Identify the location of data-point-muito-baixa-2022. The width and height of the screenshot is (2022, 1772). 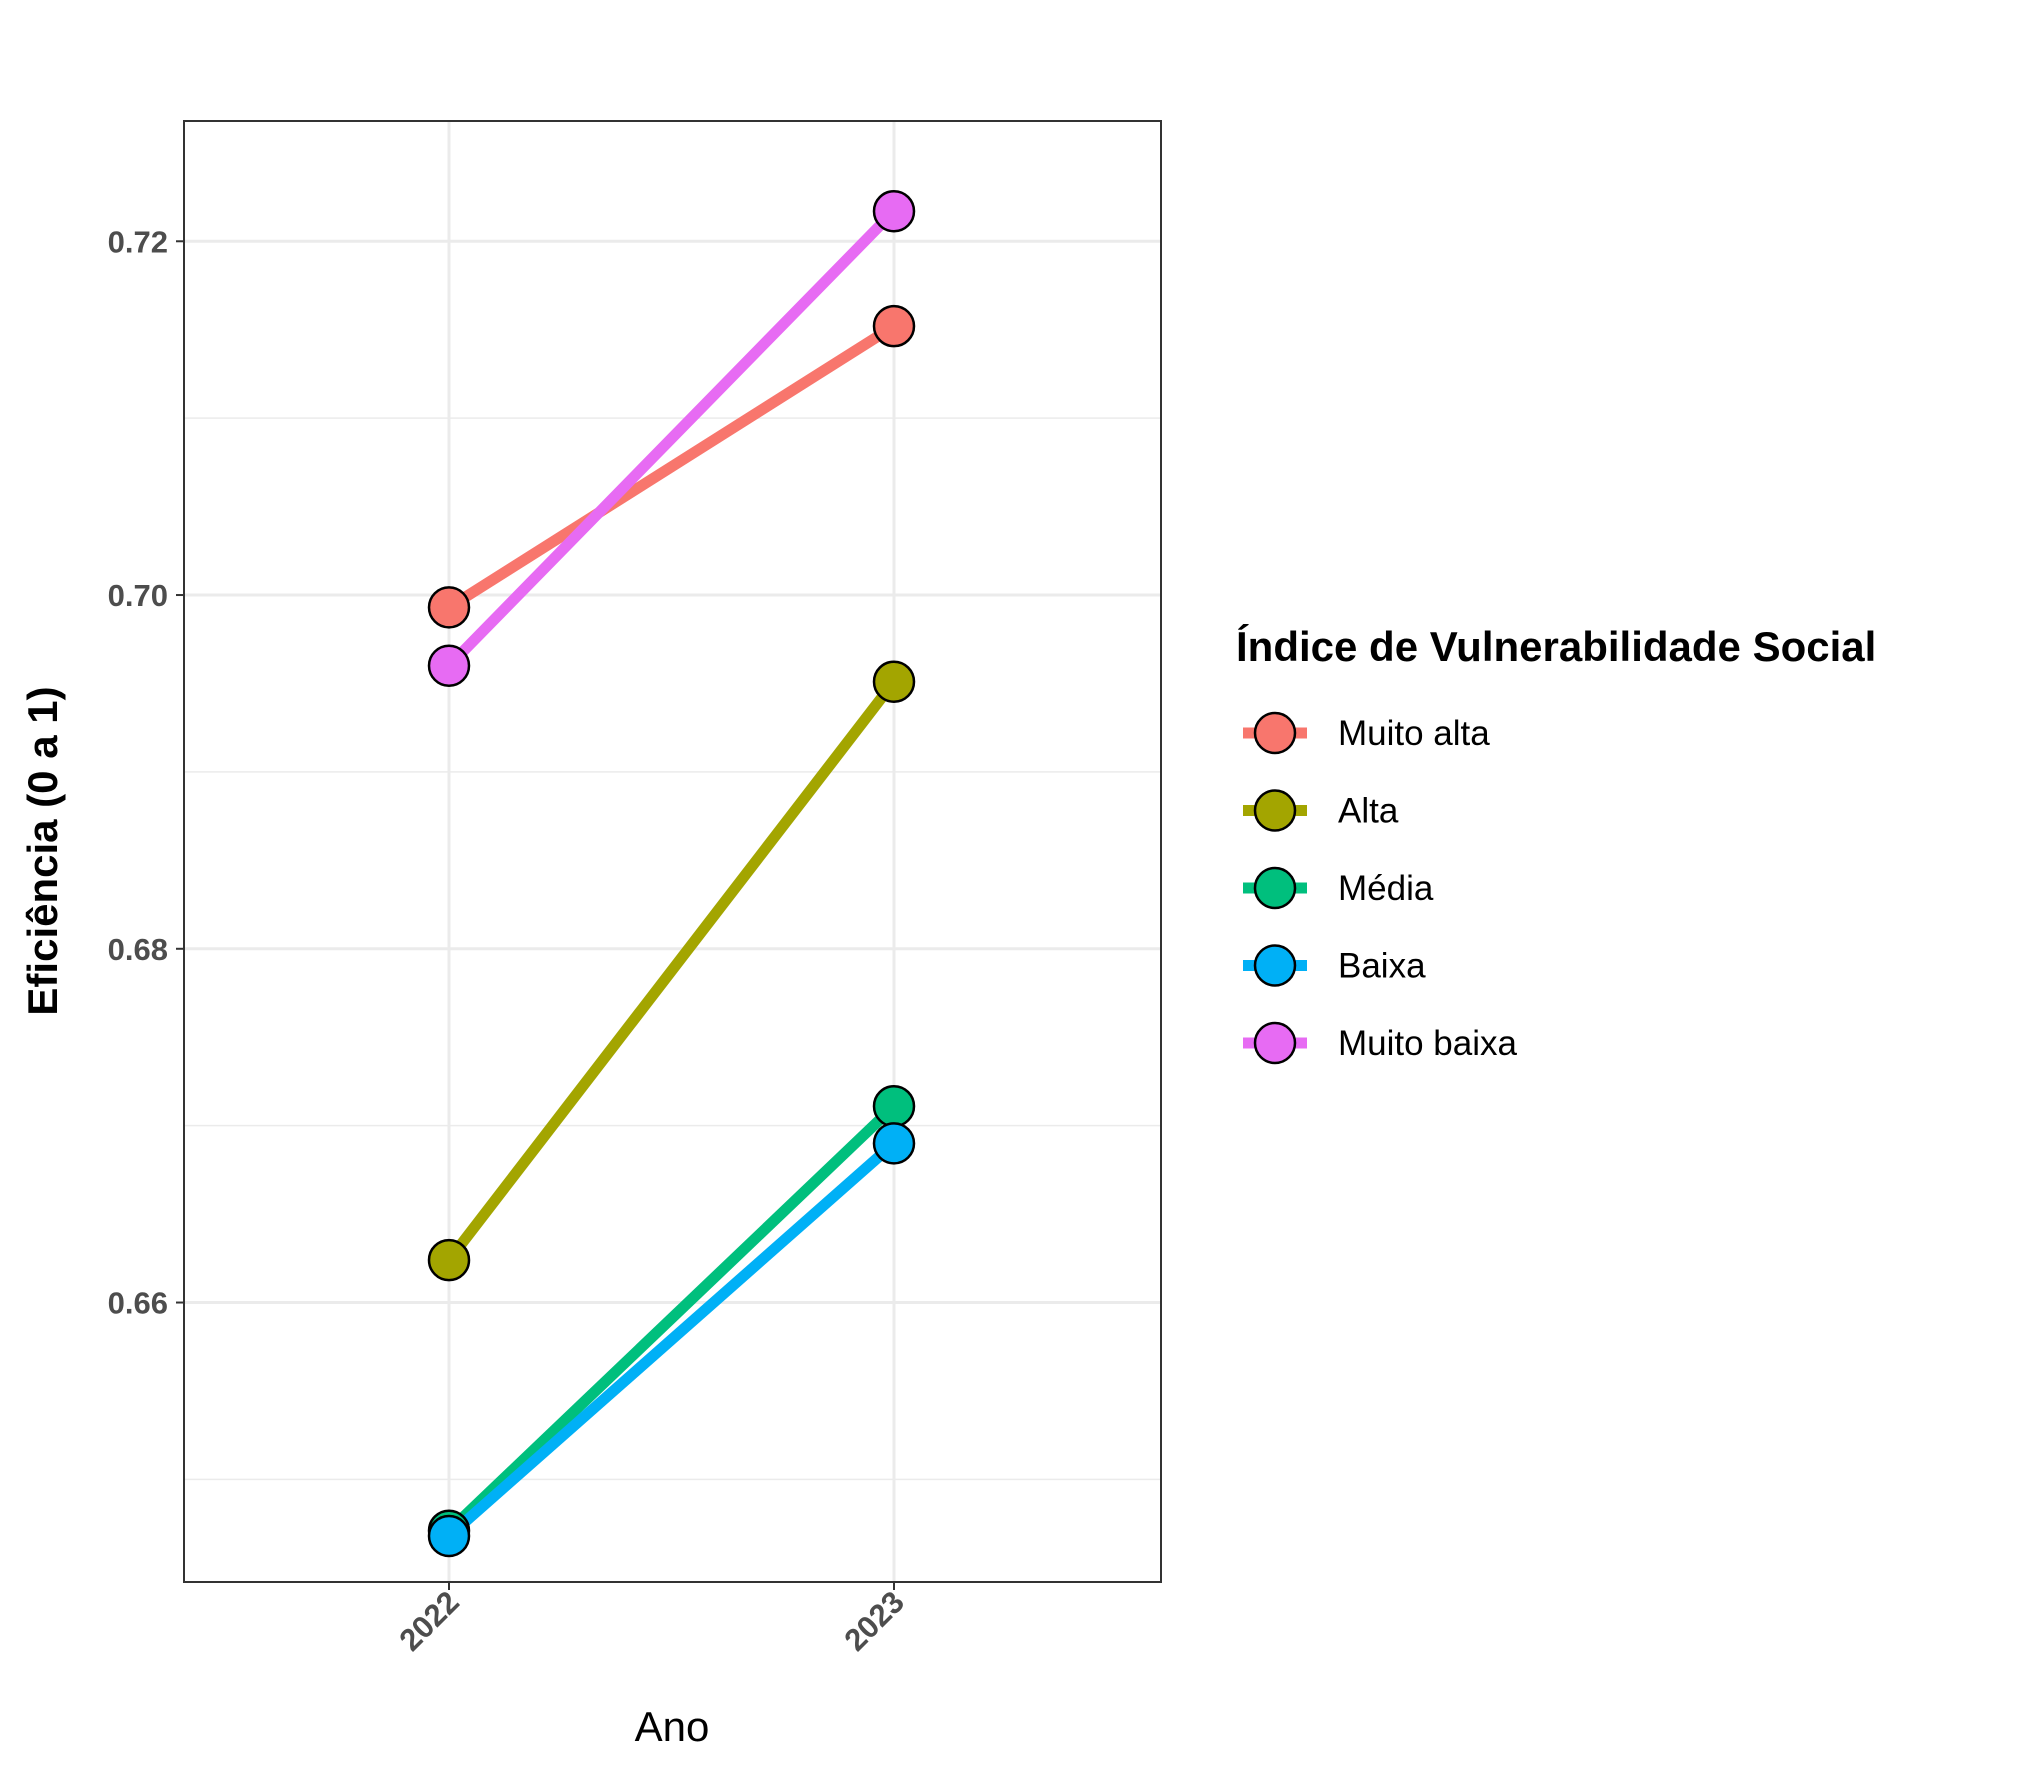
(449, 666).